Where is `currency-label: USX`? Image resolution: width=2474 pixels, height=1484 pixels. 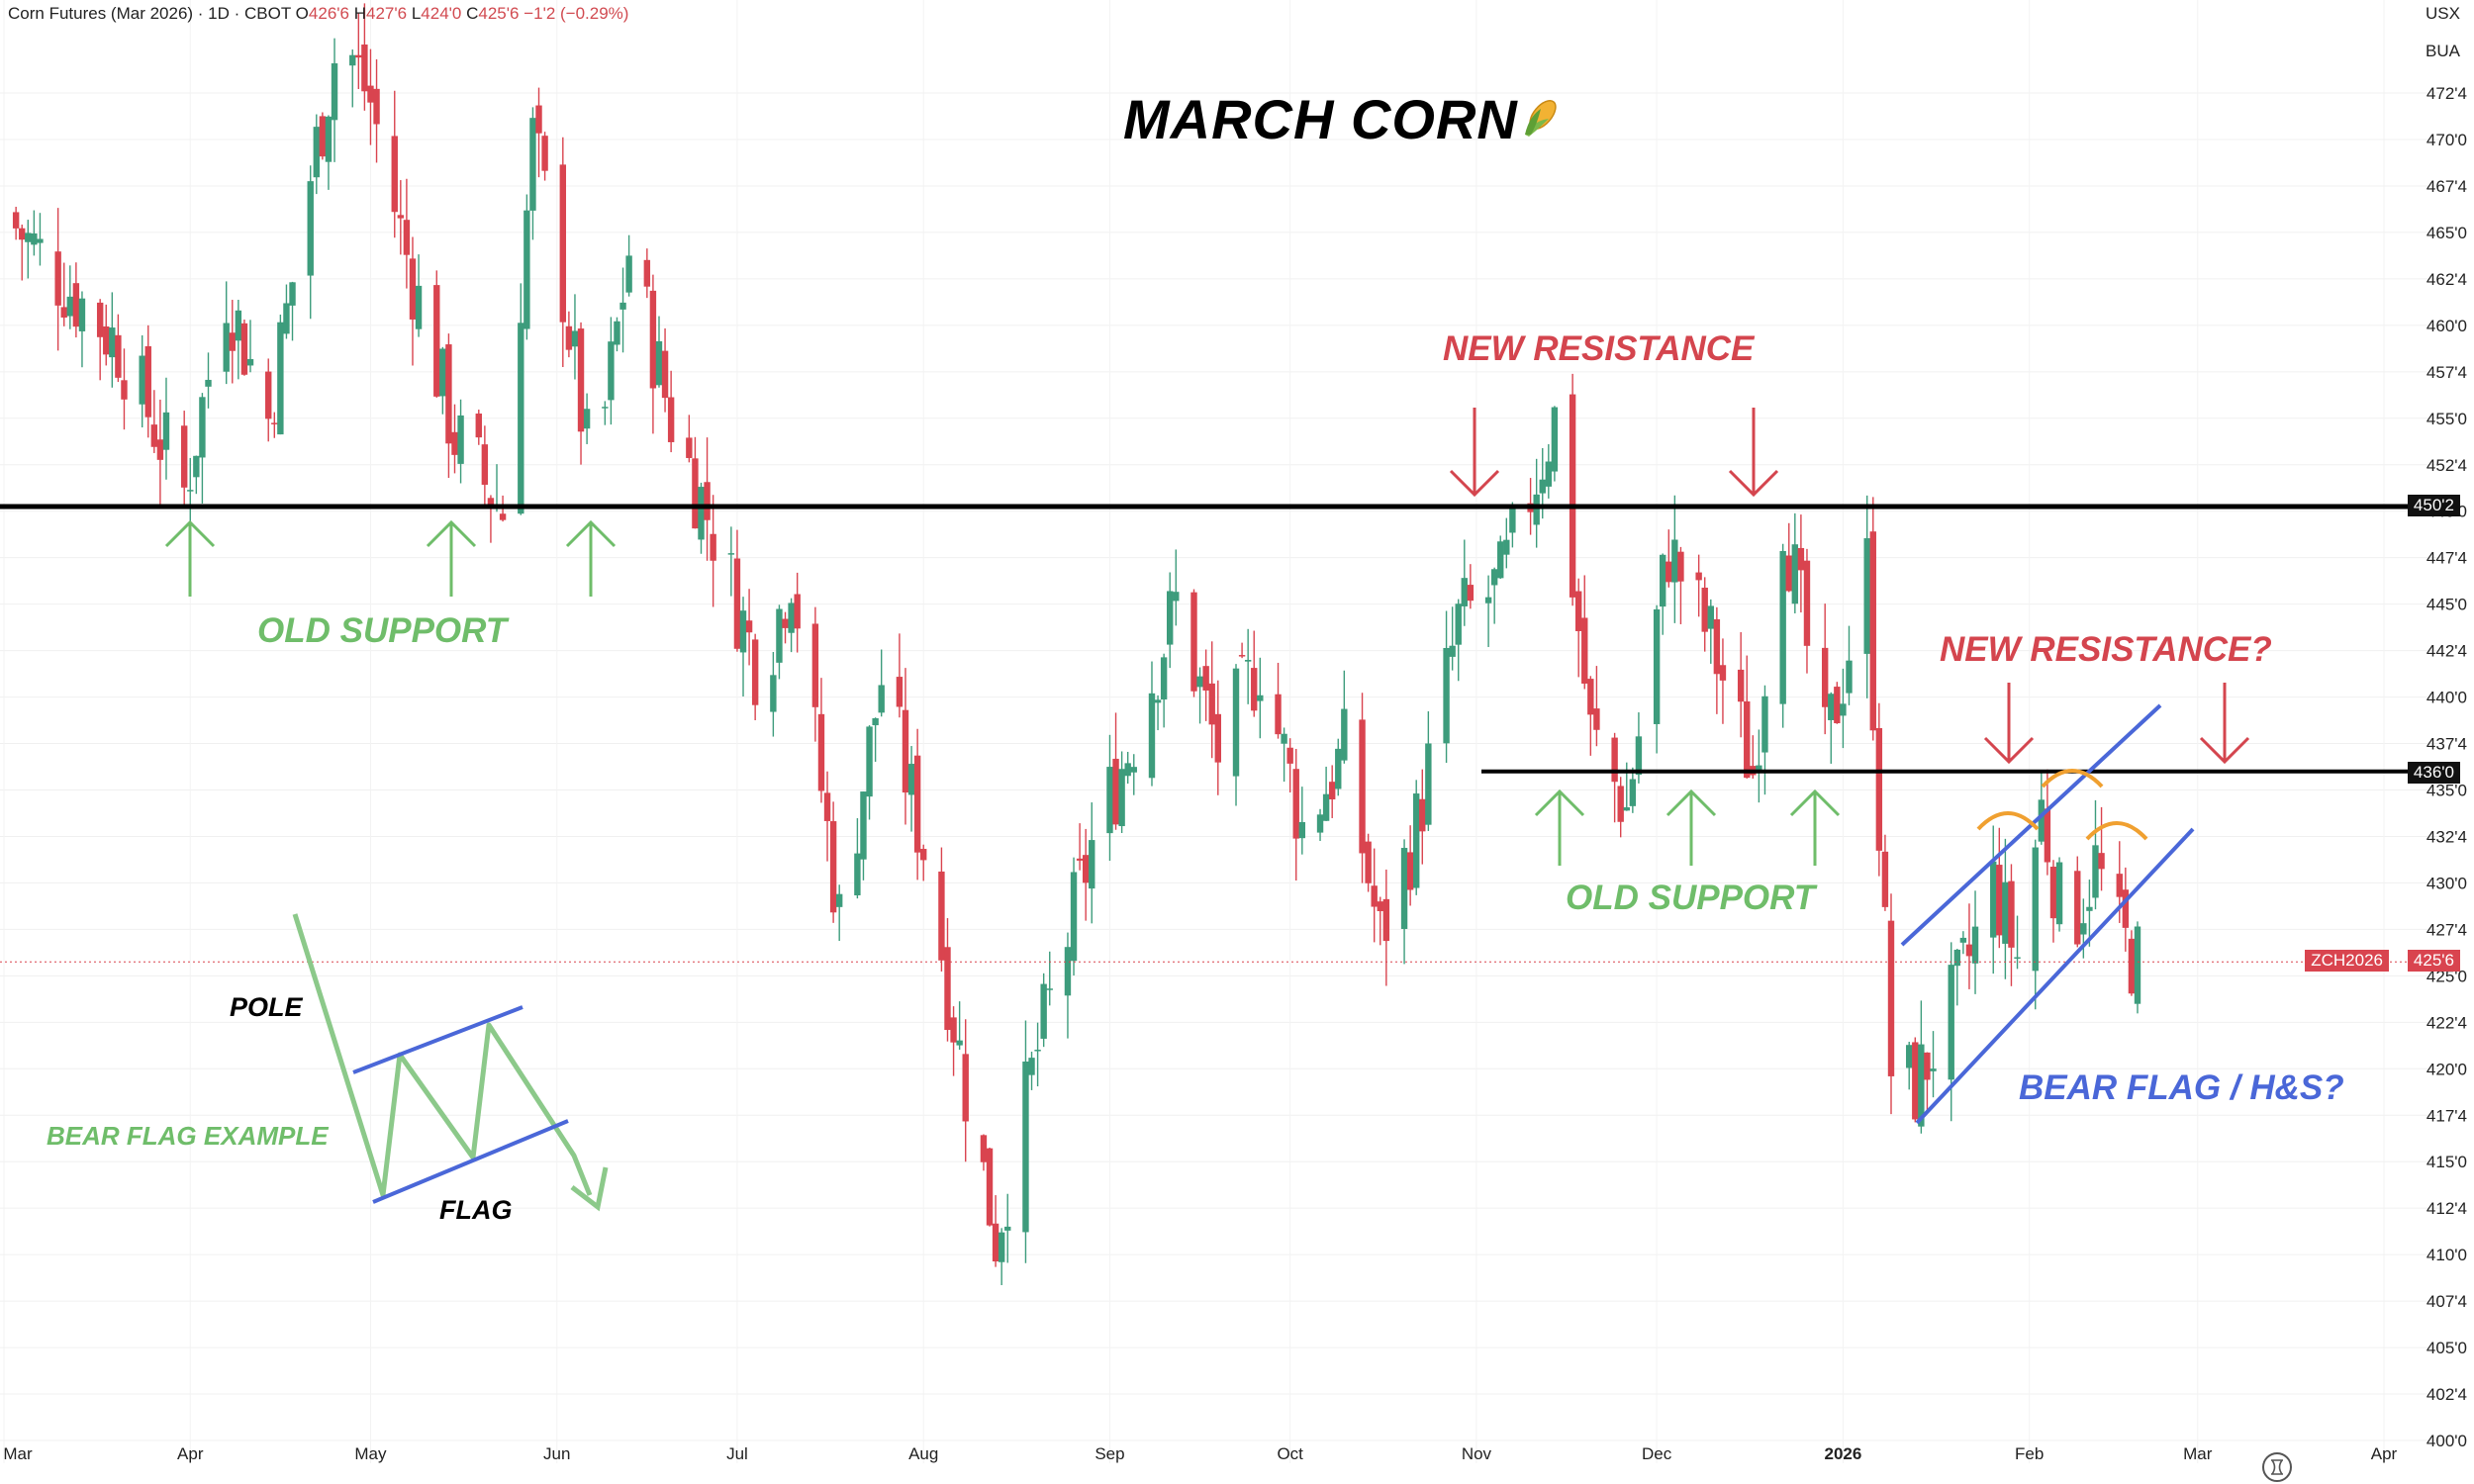
currency-label: USX is located at coordinates (2443, 13).